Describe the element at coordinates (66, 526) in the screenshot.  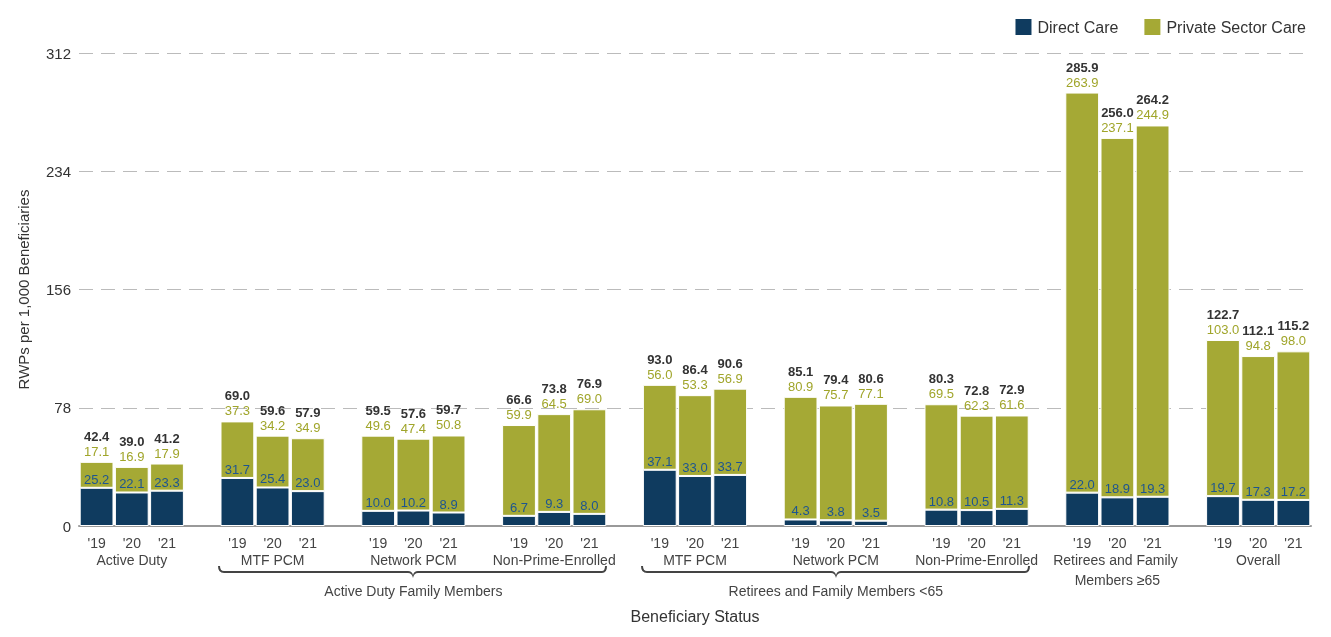
I see `y-tick-label: 0` at that location.